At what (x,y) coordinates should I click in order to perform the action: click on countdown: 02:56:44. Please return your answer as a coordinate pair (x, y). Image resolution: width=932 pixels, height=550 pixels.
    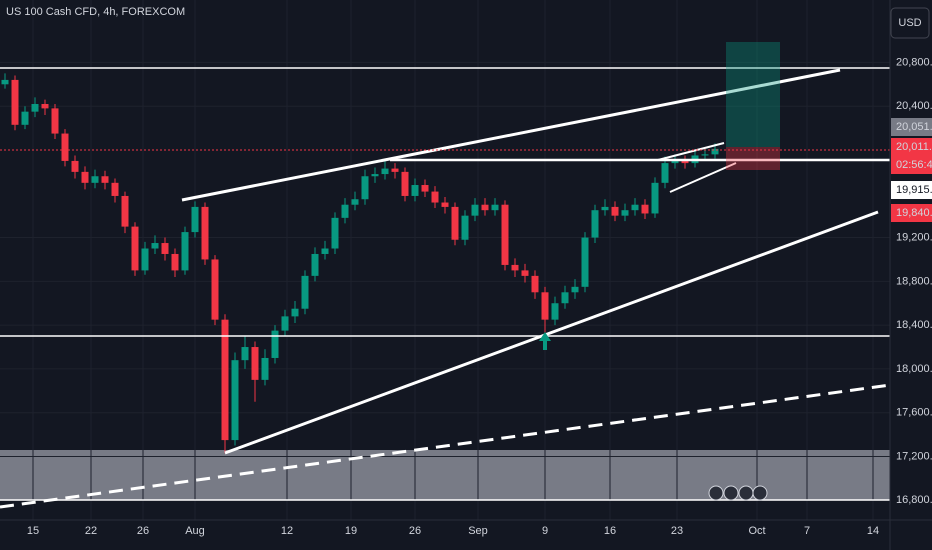
    Looking at the image, I should click on (914, 165).